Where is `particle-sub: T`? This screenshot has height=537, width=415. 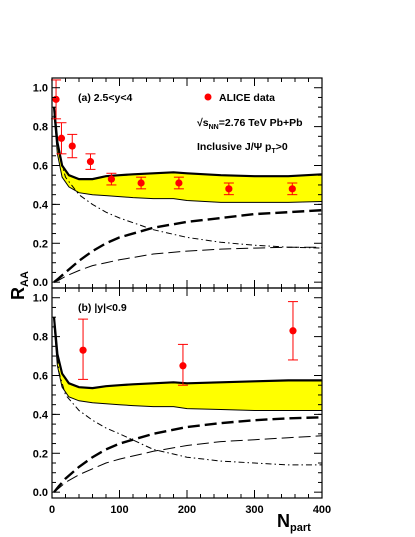 particle-sub: T is located at coordinates (273, 151).